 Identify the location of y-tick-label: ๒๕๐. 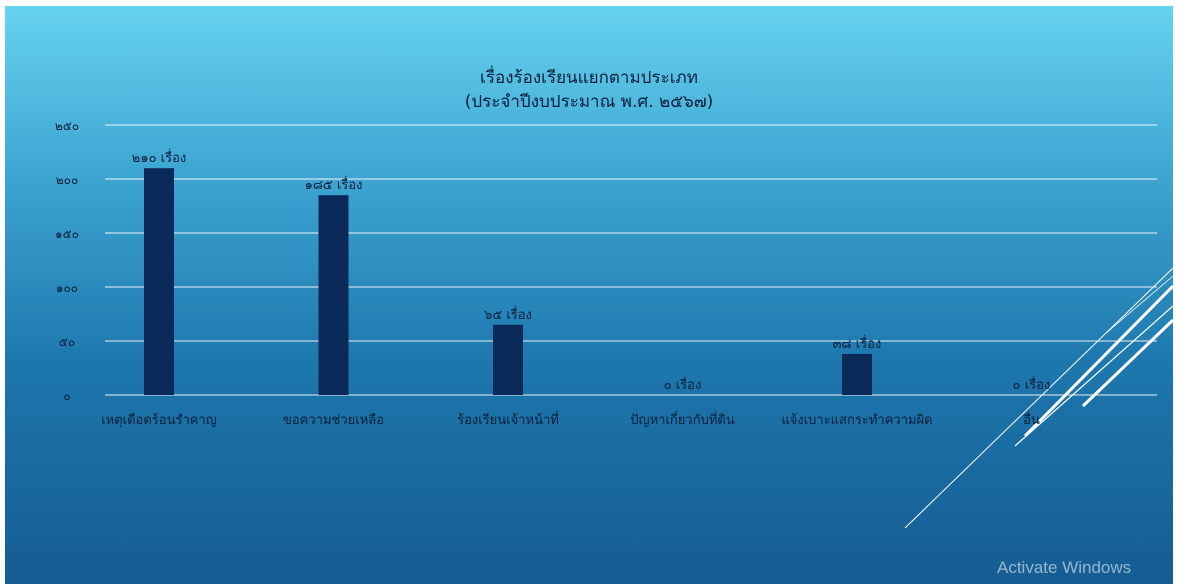
(67, 126).